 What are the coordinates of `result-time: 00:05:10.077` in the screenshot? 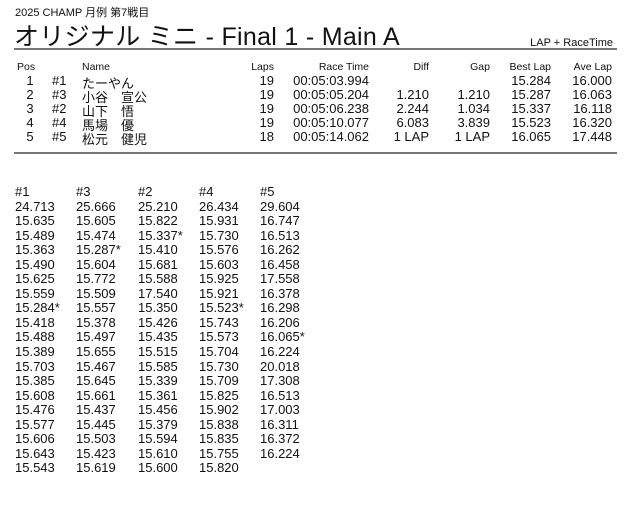 It's located at (331, 122).